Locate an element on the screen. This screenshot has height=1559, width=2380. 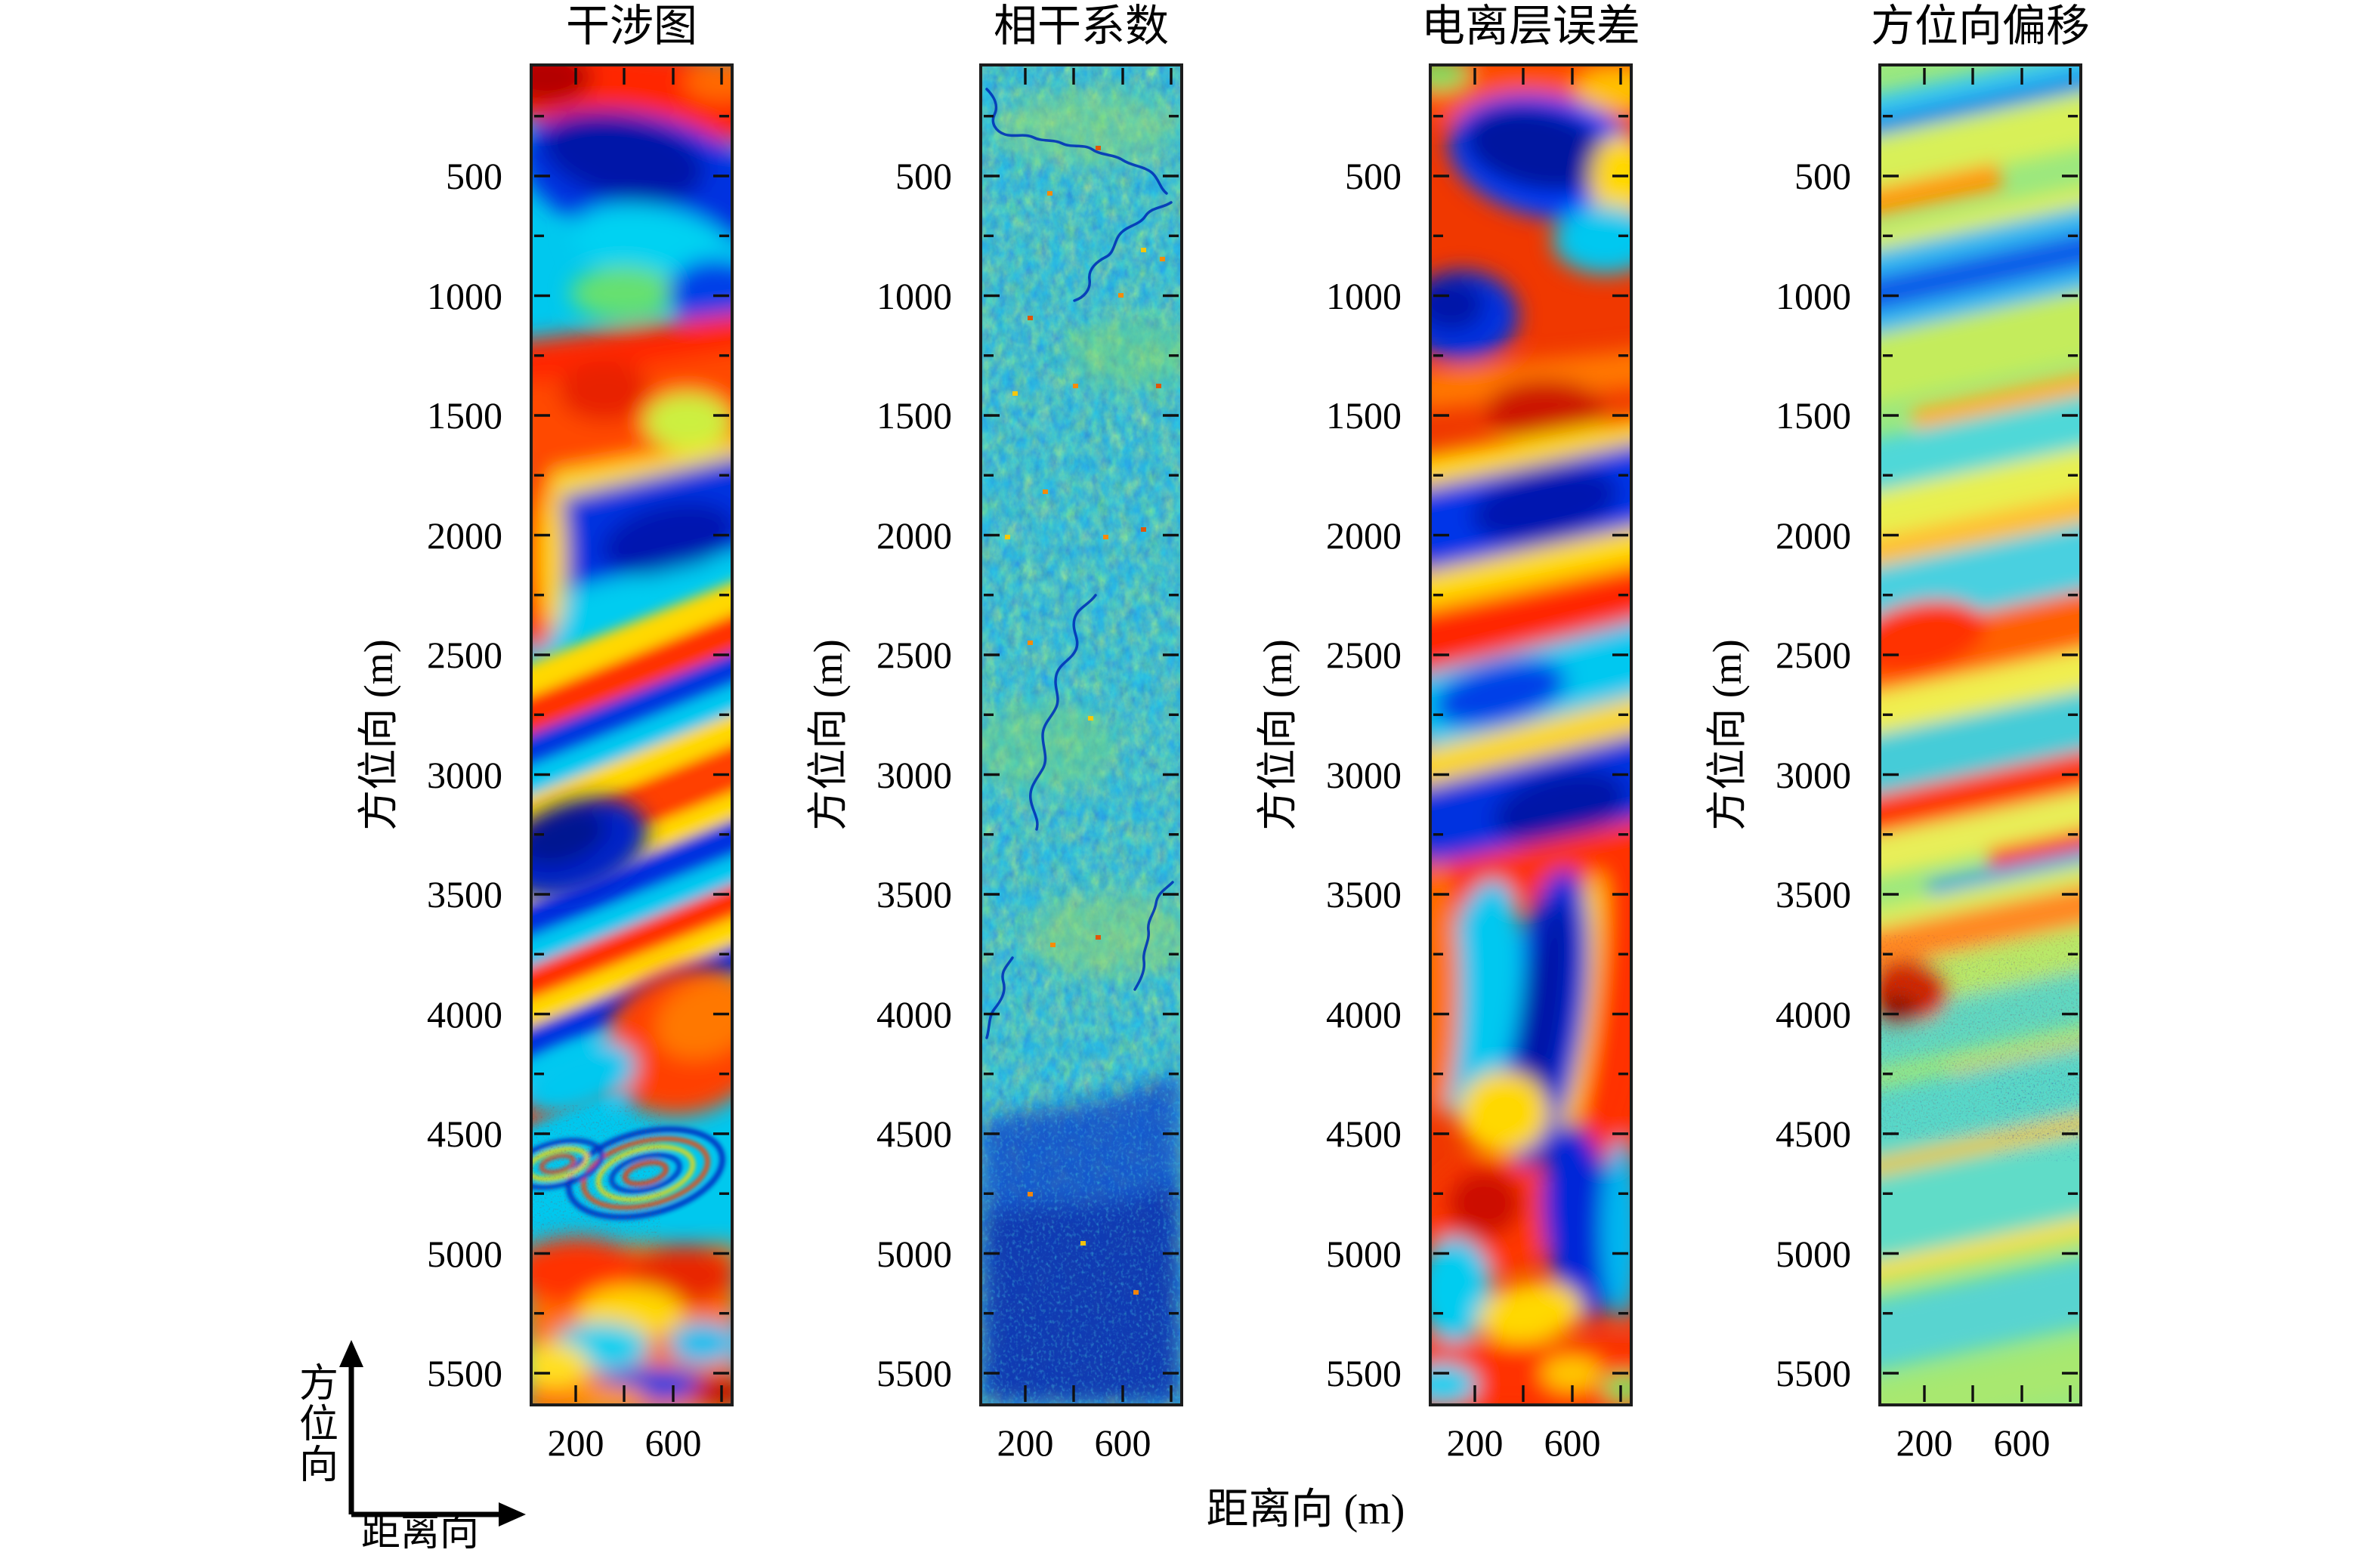
right-arrow-icon is located at coordinates (512, 1514).